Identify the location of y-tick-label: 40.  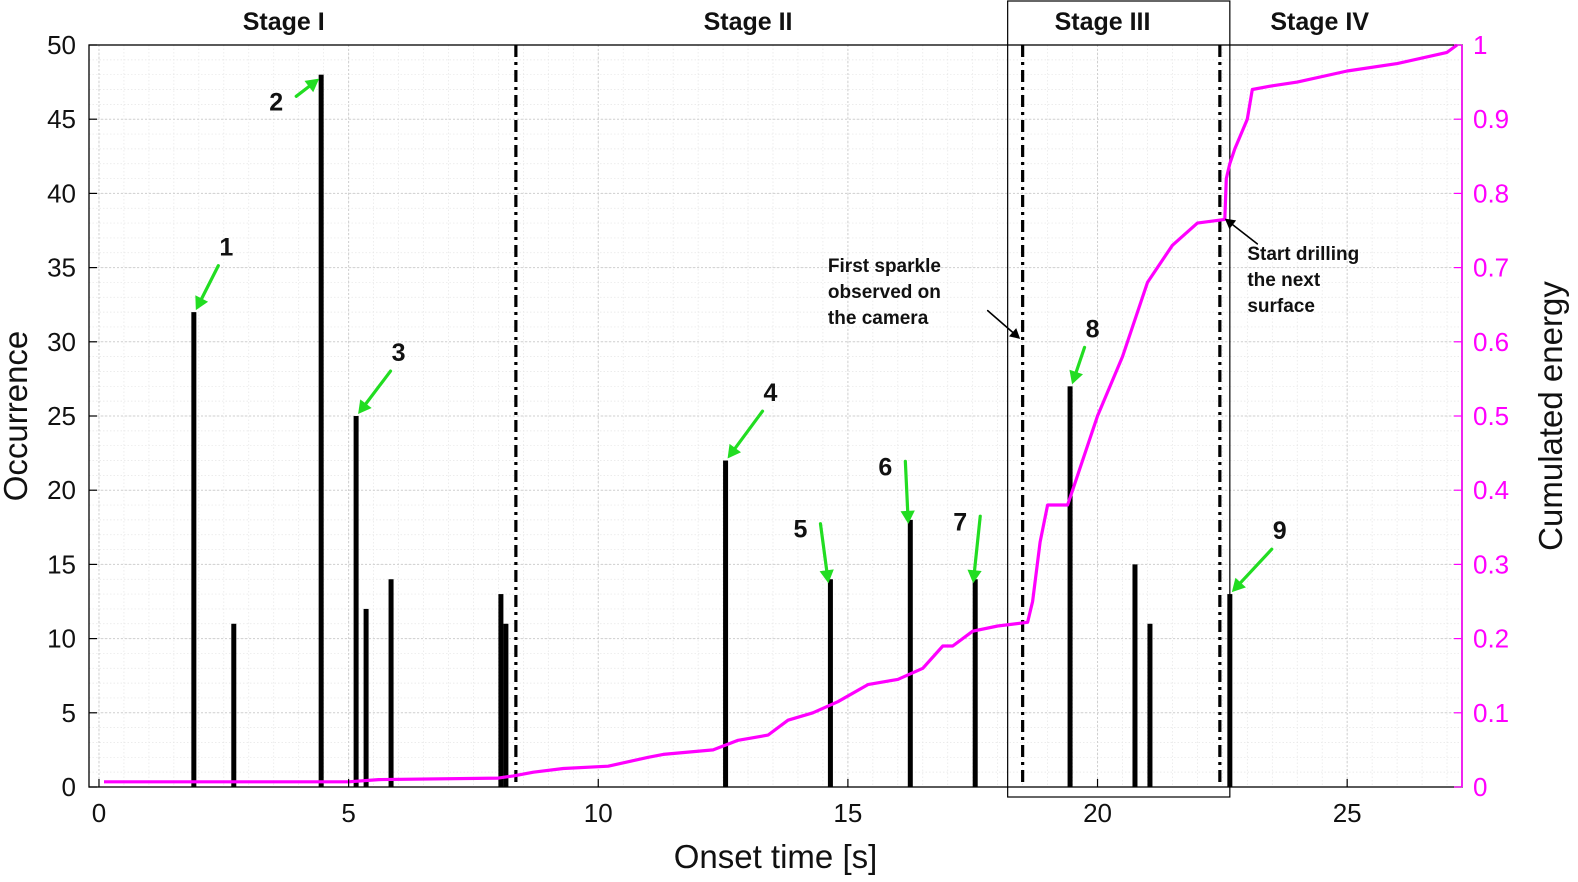
(61, 193).